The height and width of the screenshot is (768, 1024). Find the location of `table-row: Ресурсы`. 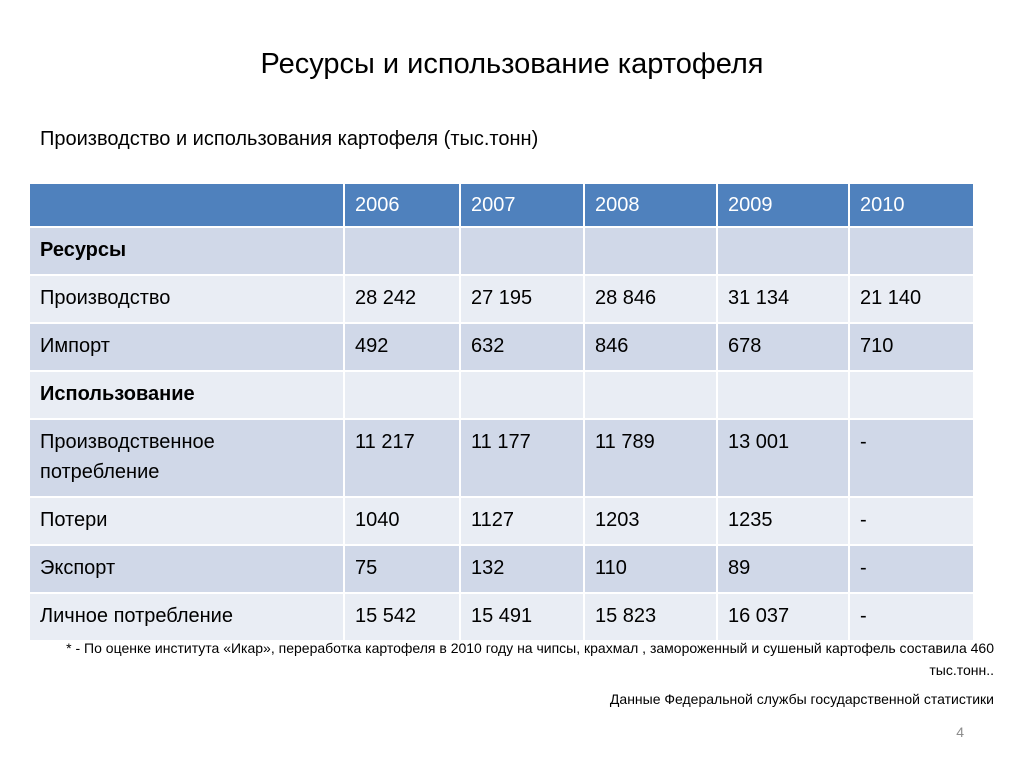

table-row: Ресурсы is located at coordinates (501, 251).